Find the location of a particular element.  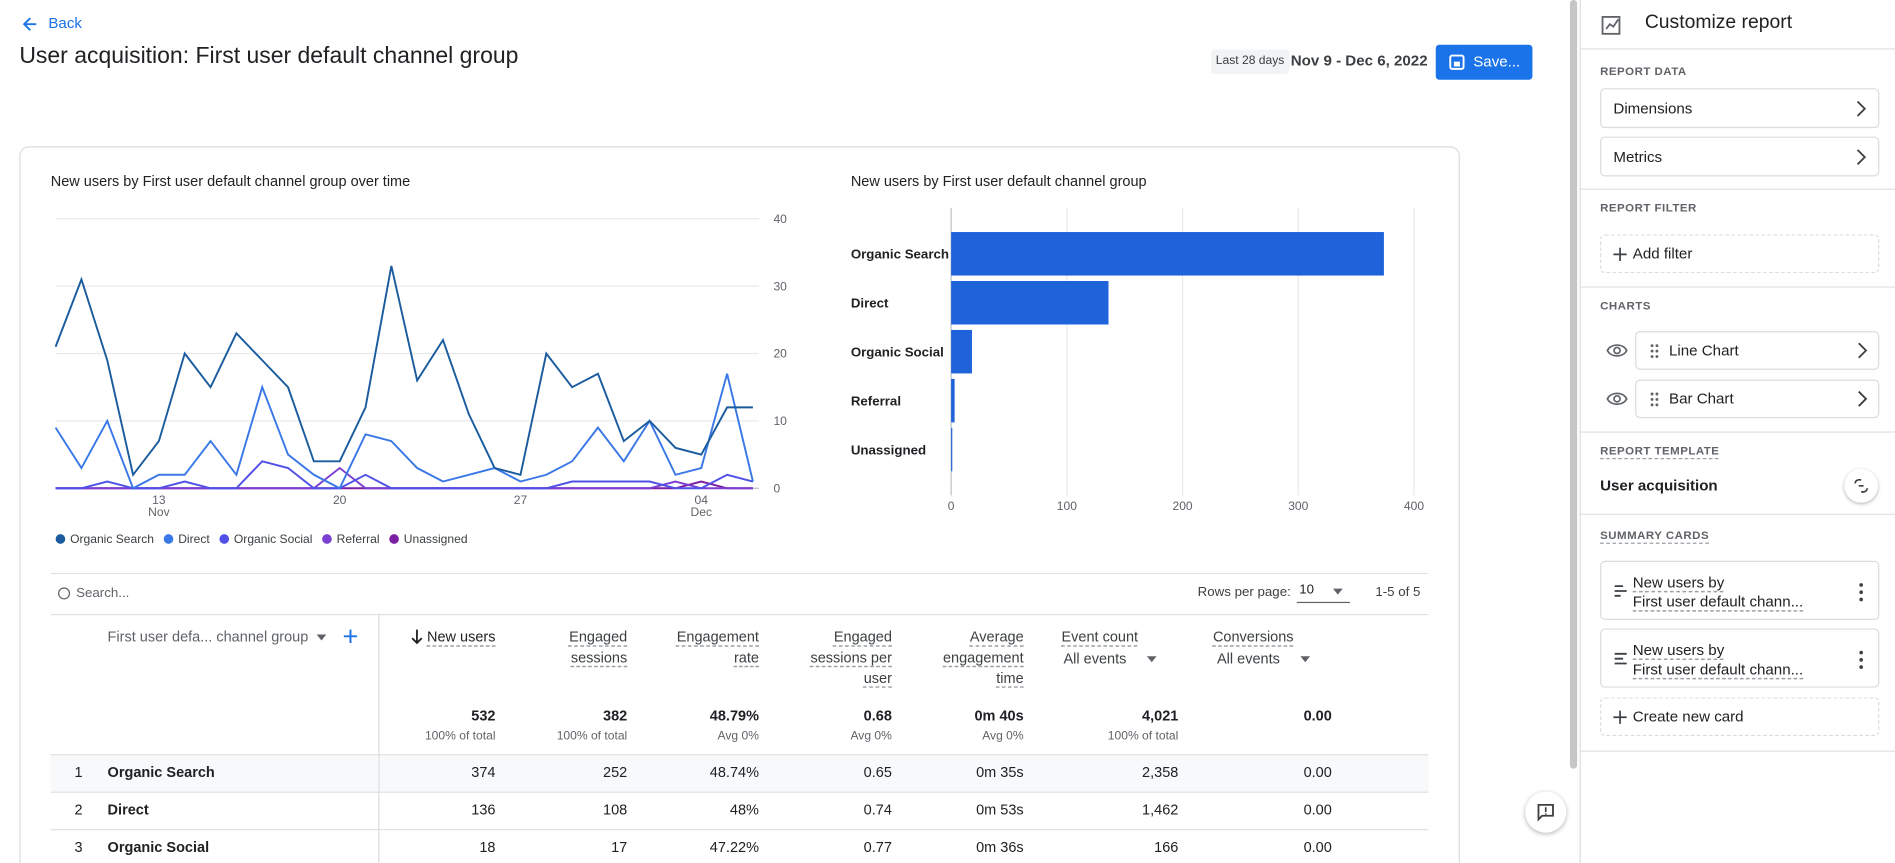

add-dimension is located at coordinates (350, 636).